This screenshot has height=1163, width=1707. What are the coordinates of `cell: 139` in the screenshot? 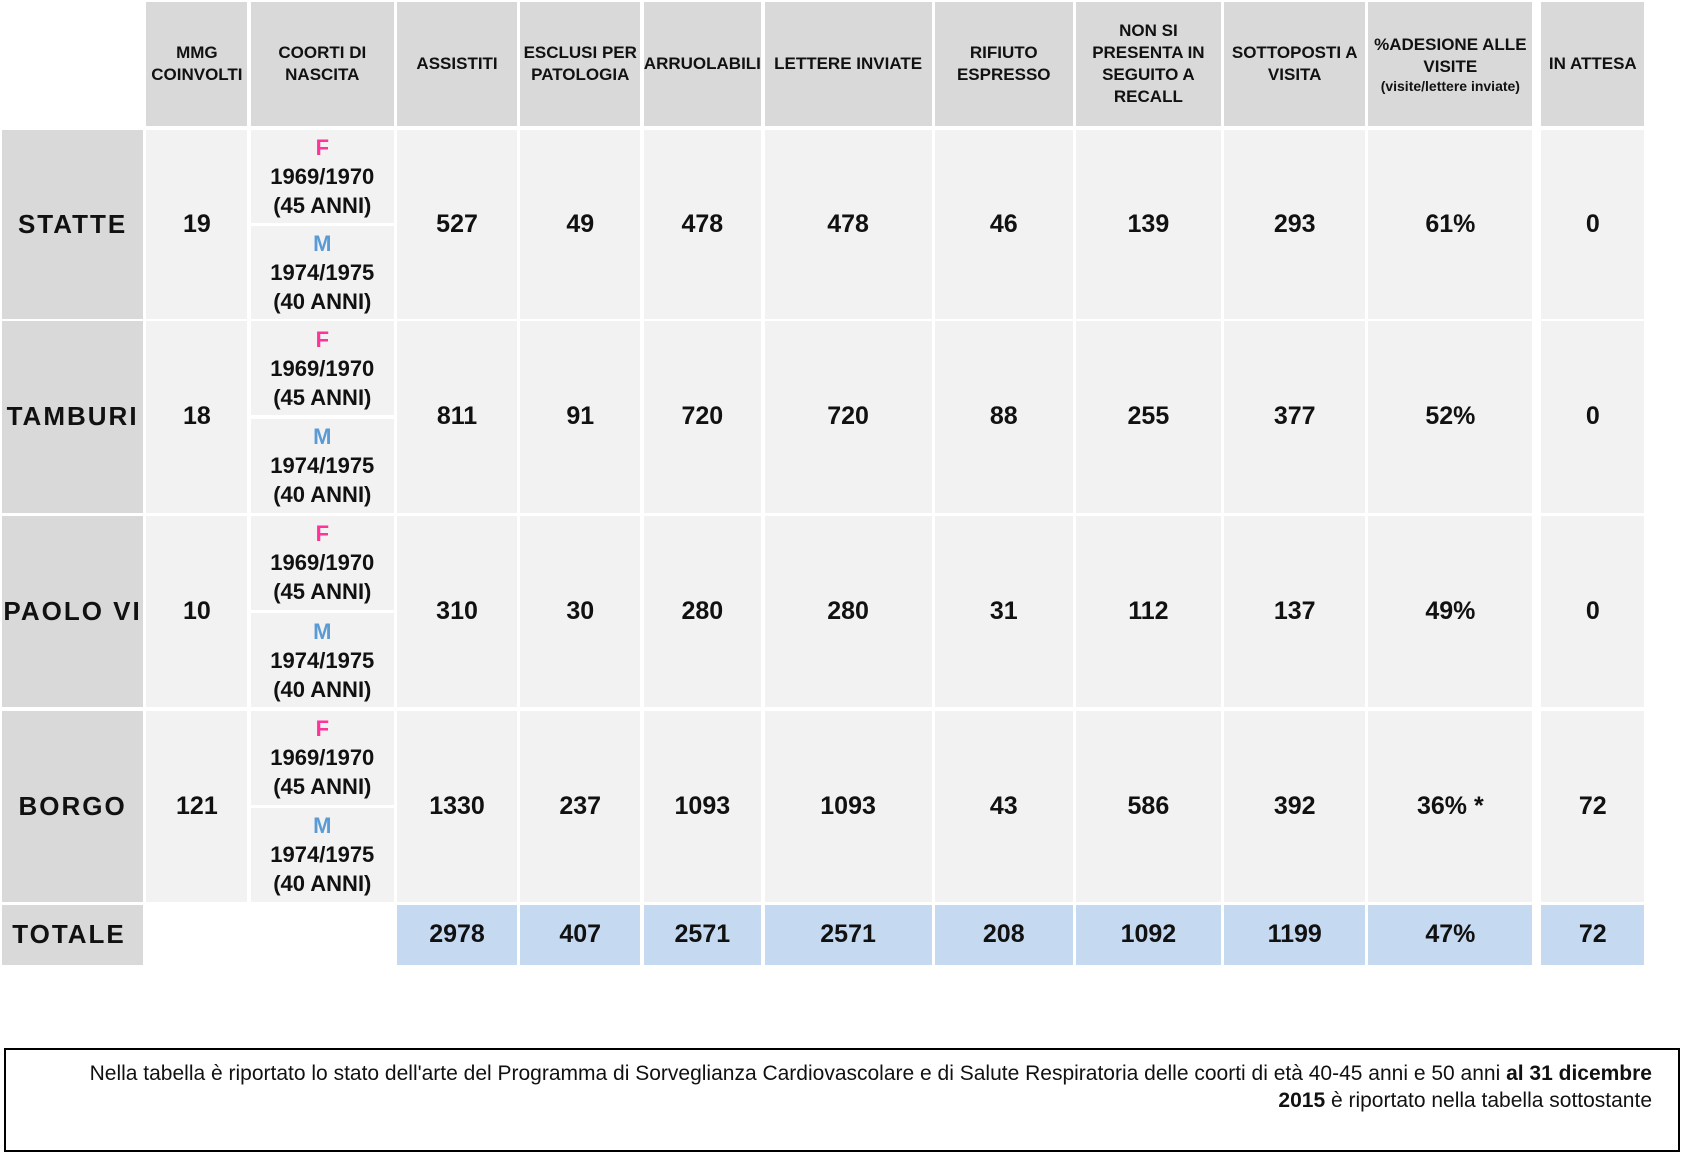 It's located at (1148, 224).